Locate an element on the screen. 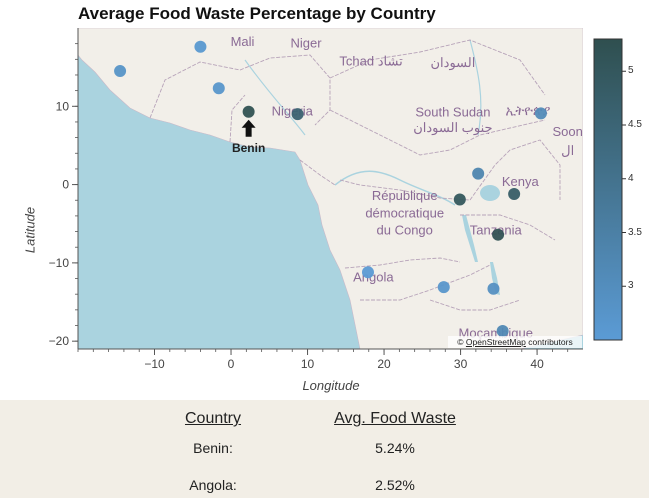  map-country-label: جنوب السودان is located at coordinates (452, 128).